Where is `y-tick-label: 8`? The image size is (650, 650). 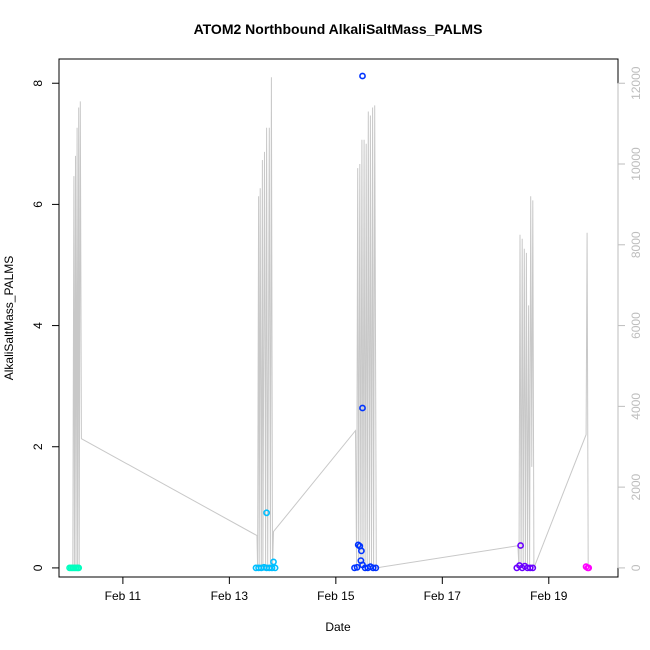
y-tick-label: 8 is located at coordinates (38, 83).